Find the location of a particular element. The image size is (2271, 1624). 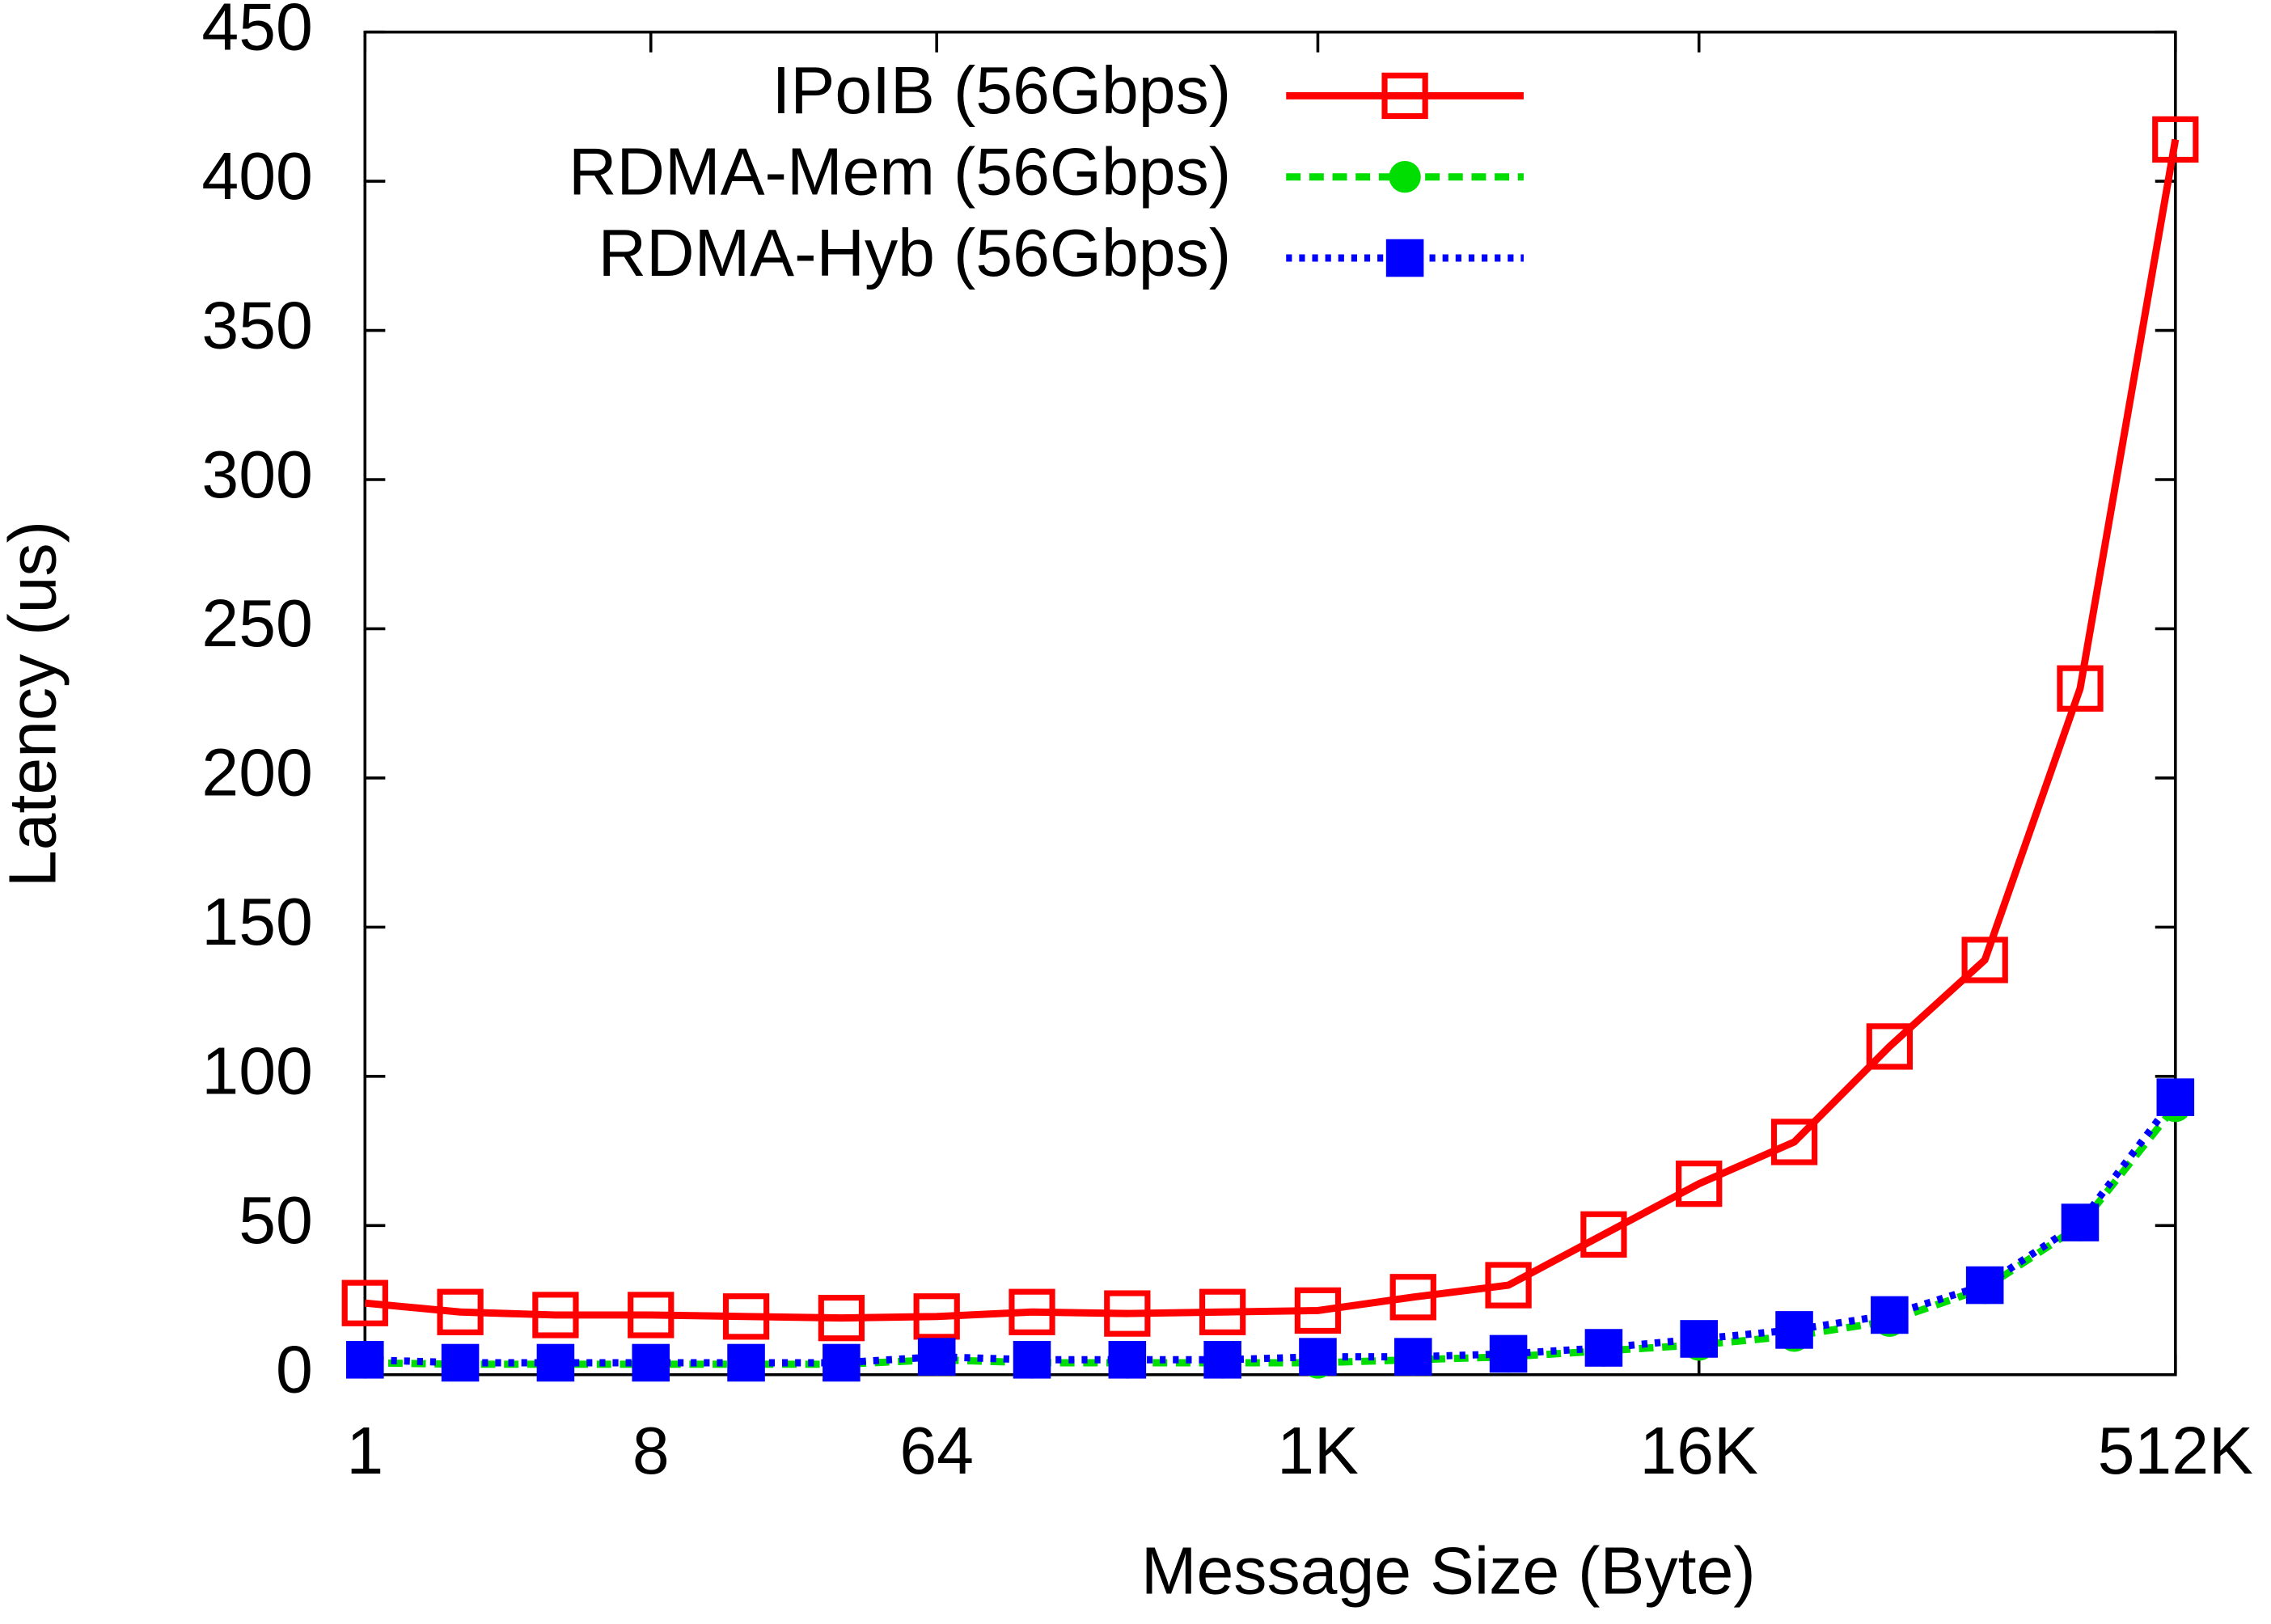

x-axis-label: Message Size (Byte) is located at coordinates (1448, 1570).